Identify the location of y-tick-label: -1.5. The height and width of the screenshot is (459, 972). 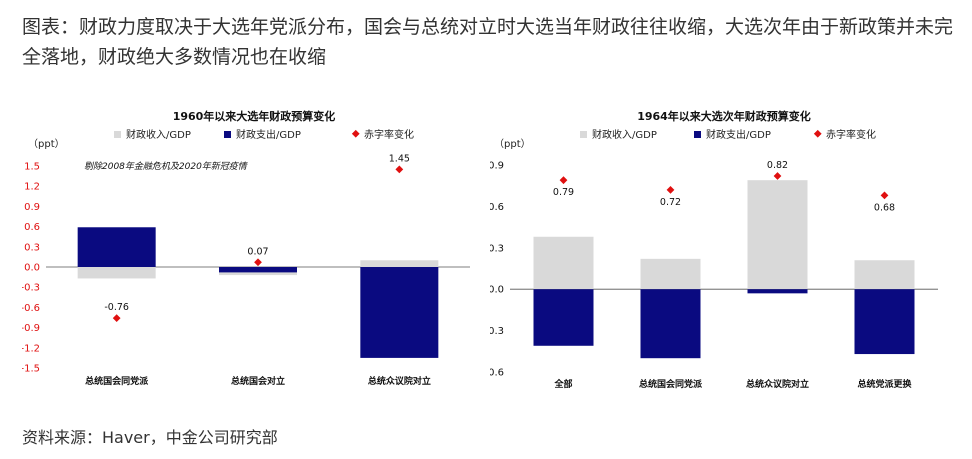
(31, 369).